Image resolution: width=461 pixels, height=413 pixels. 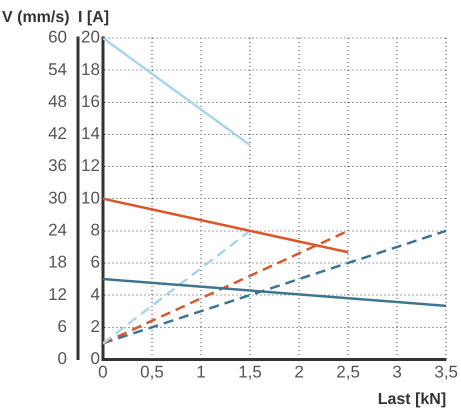 What do you see at coordinates (90, 134) in the screenshot?
I see `y2-tick-label: 14` at bounding box center [90, 134].